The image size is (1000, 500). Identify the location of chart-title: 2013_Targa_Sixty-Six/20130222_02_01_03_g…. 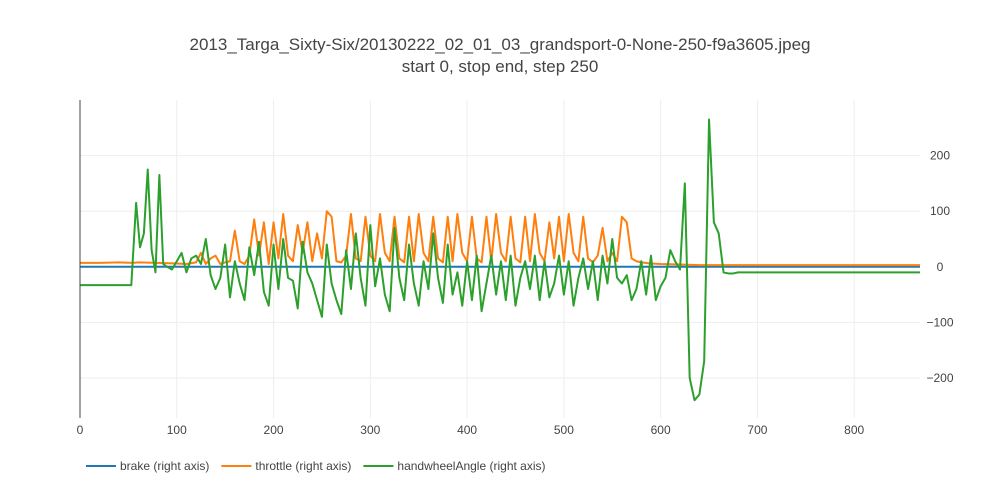
(500, 44).